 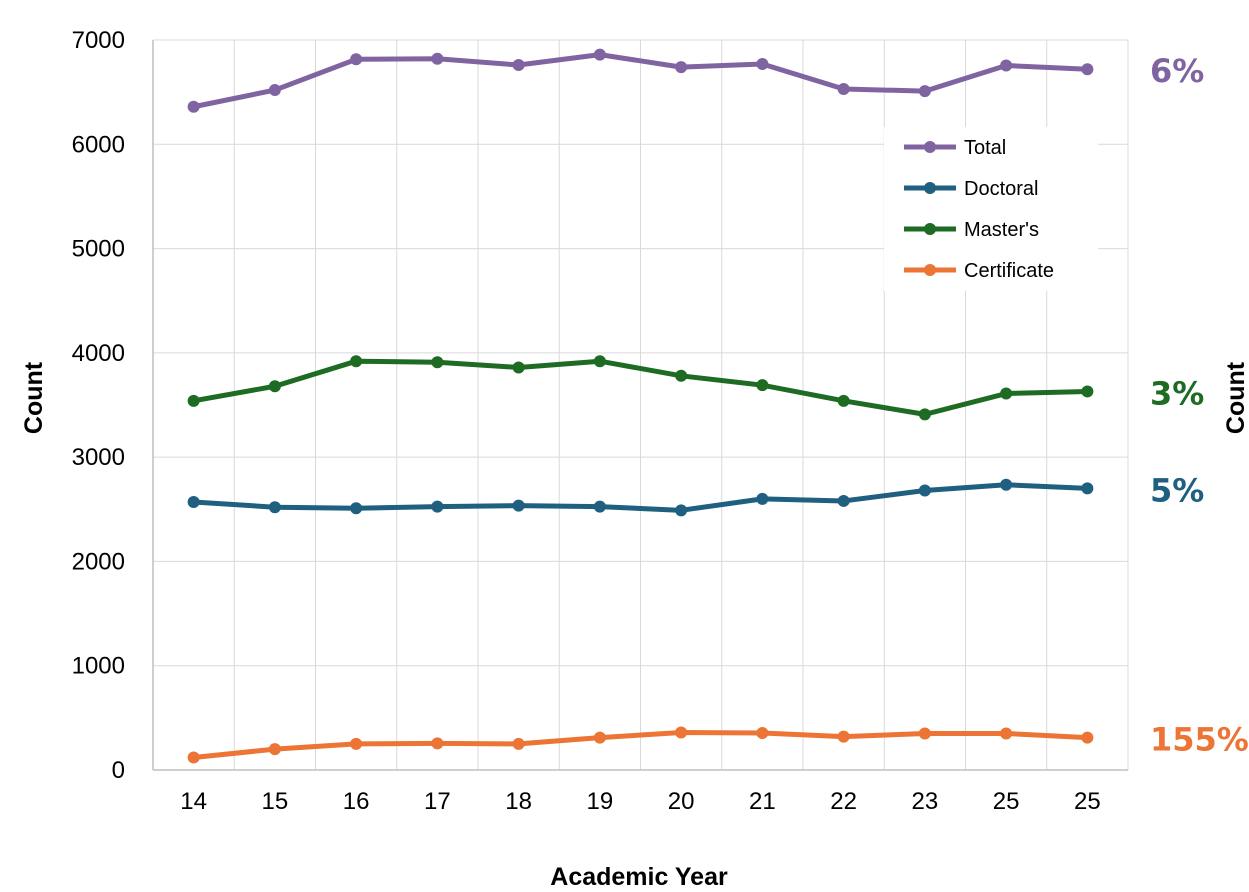 I want to click on y-axis-ticks: 0 1000 2000 3000 4000 5000 6000 7000, so click(x=98, y=405).